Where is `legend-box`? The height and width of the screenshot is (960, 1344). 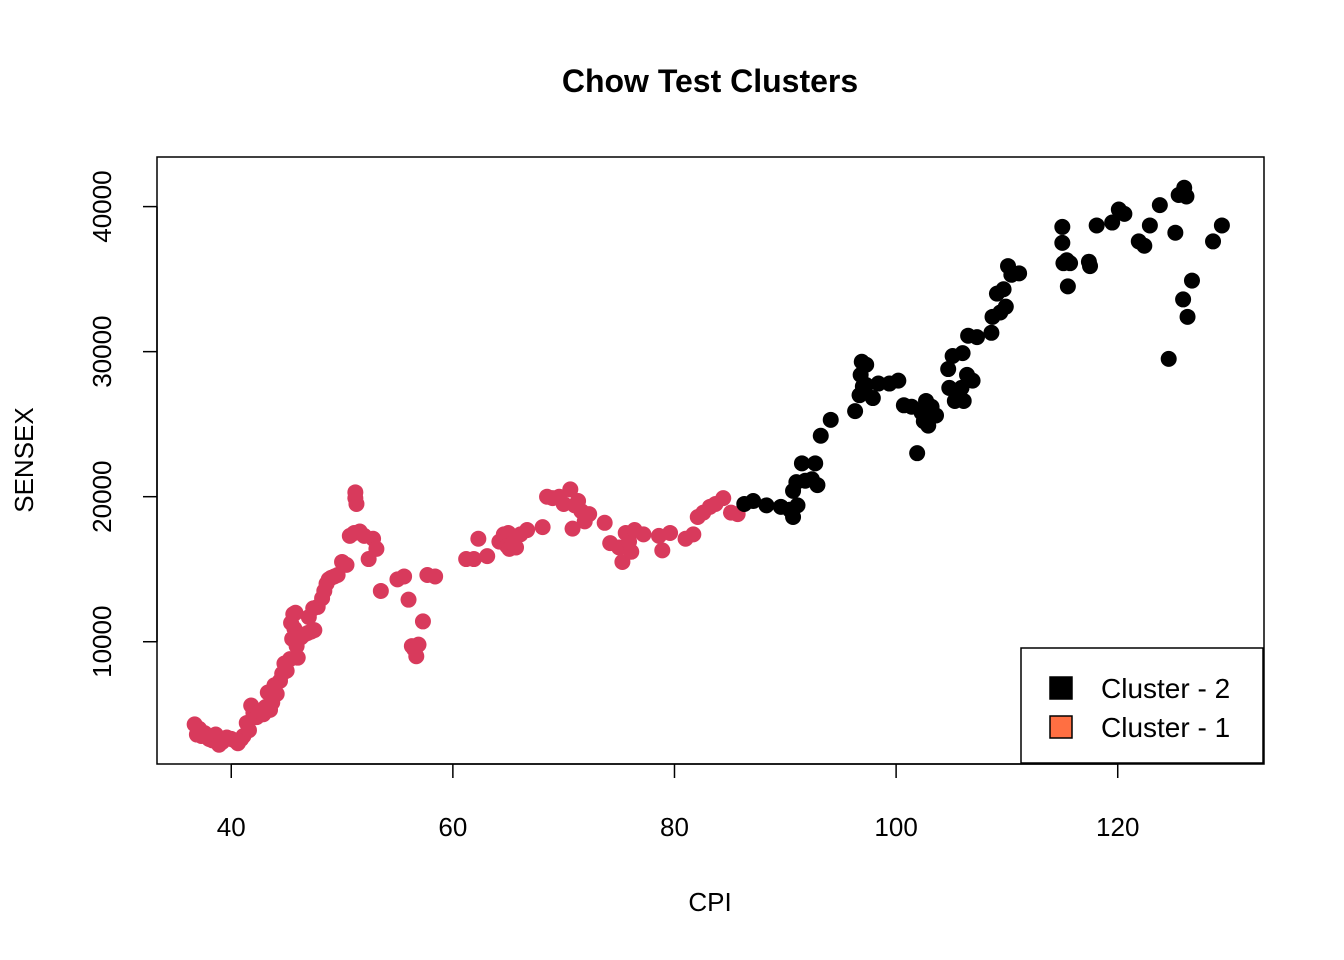 legend-box is located at coordinates (1142, 705).